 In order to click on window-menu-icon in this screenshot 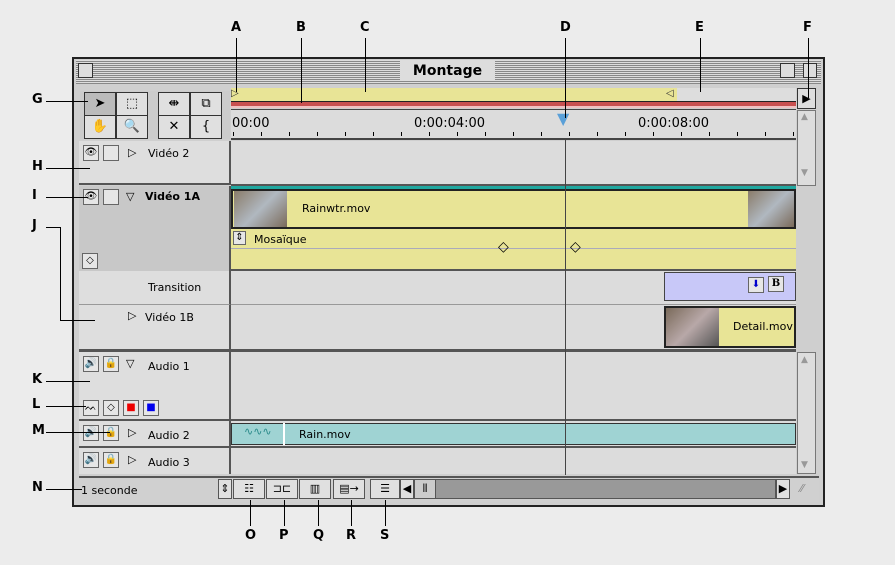, I will do `click(810, 70)`.